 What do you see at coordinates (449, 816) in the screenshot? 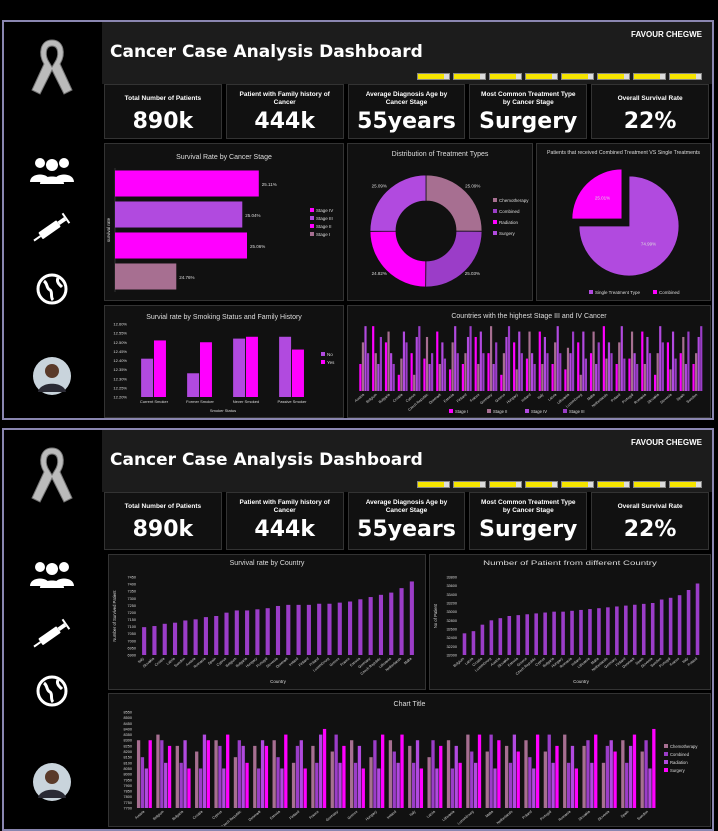
I see `tick-label: Lithuania` at bounding box center [449, 816].